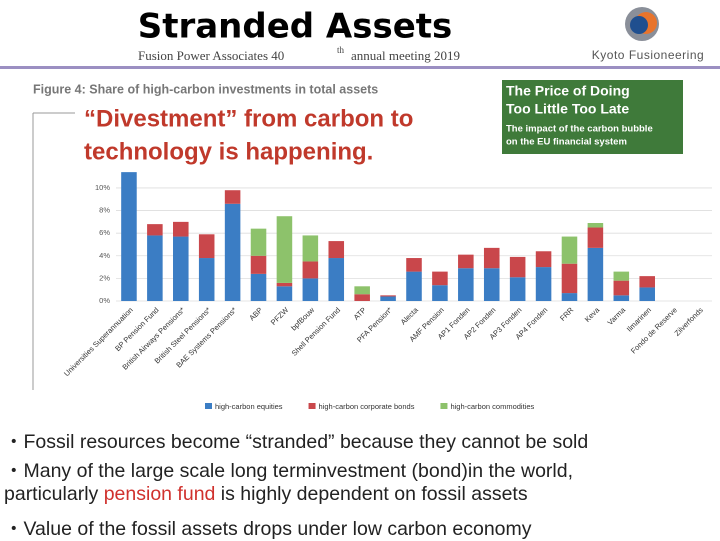 This screenshot has width=720, height=541. Describe the element at coordinates (248, 118) in the screenshot. I see `overlay-text: “Divestment” from carbon to` at that location.